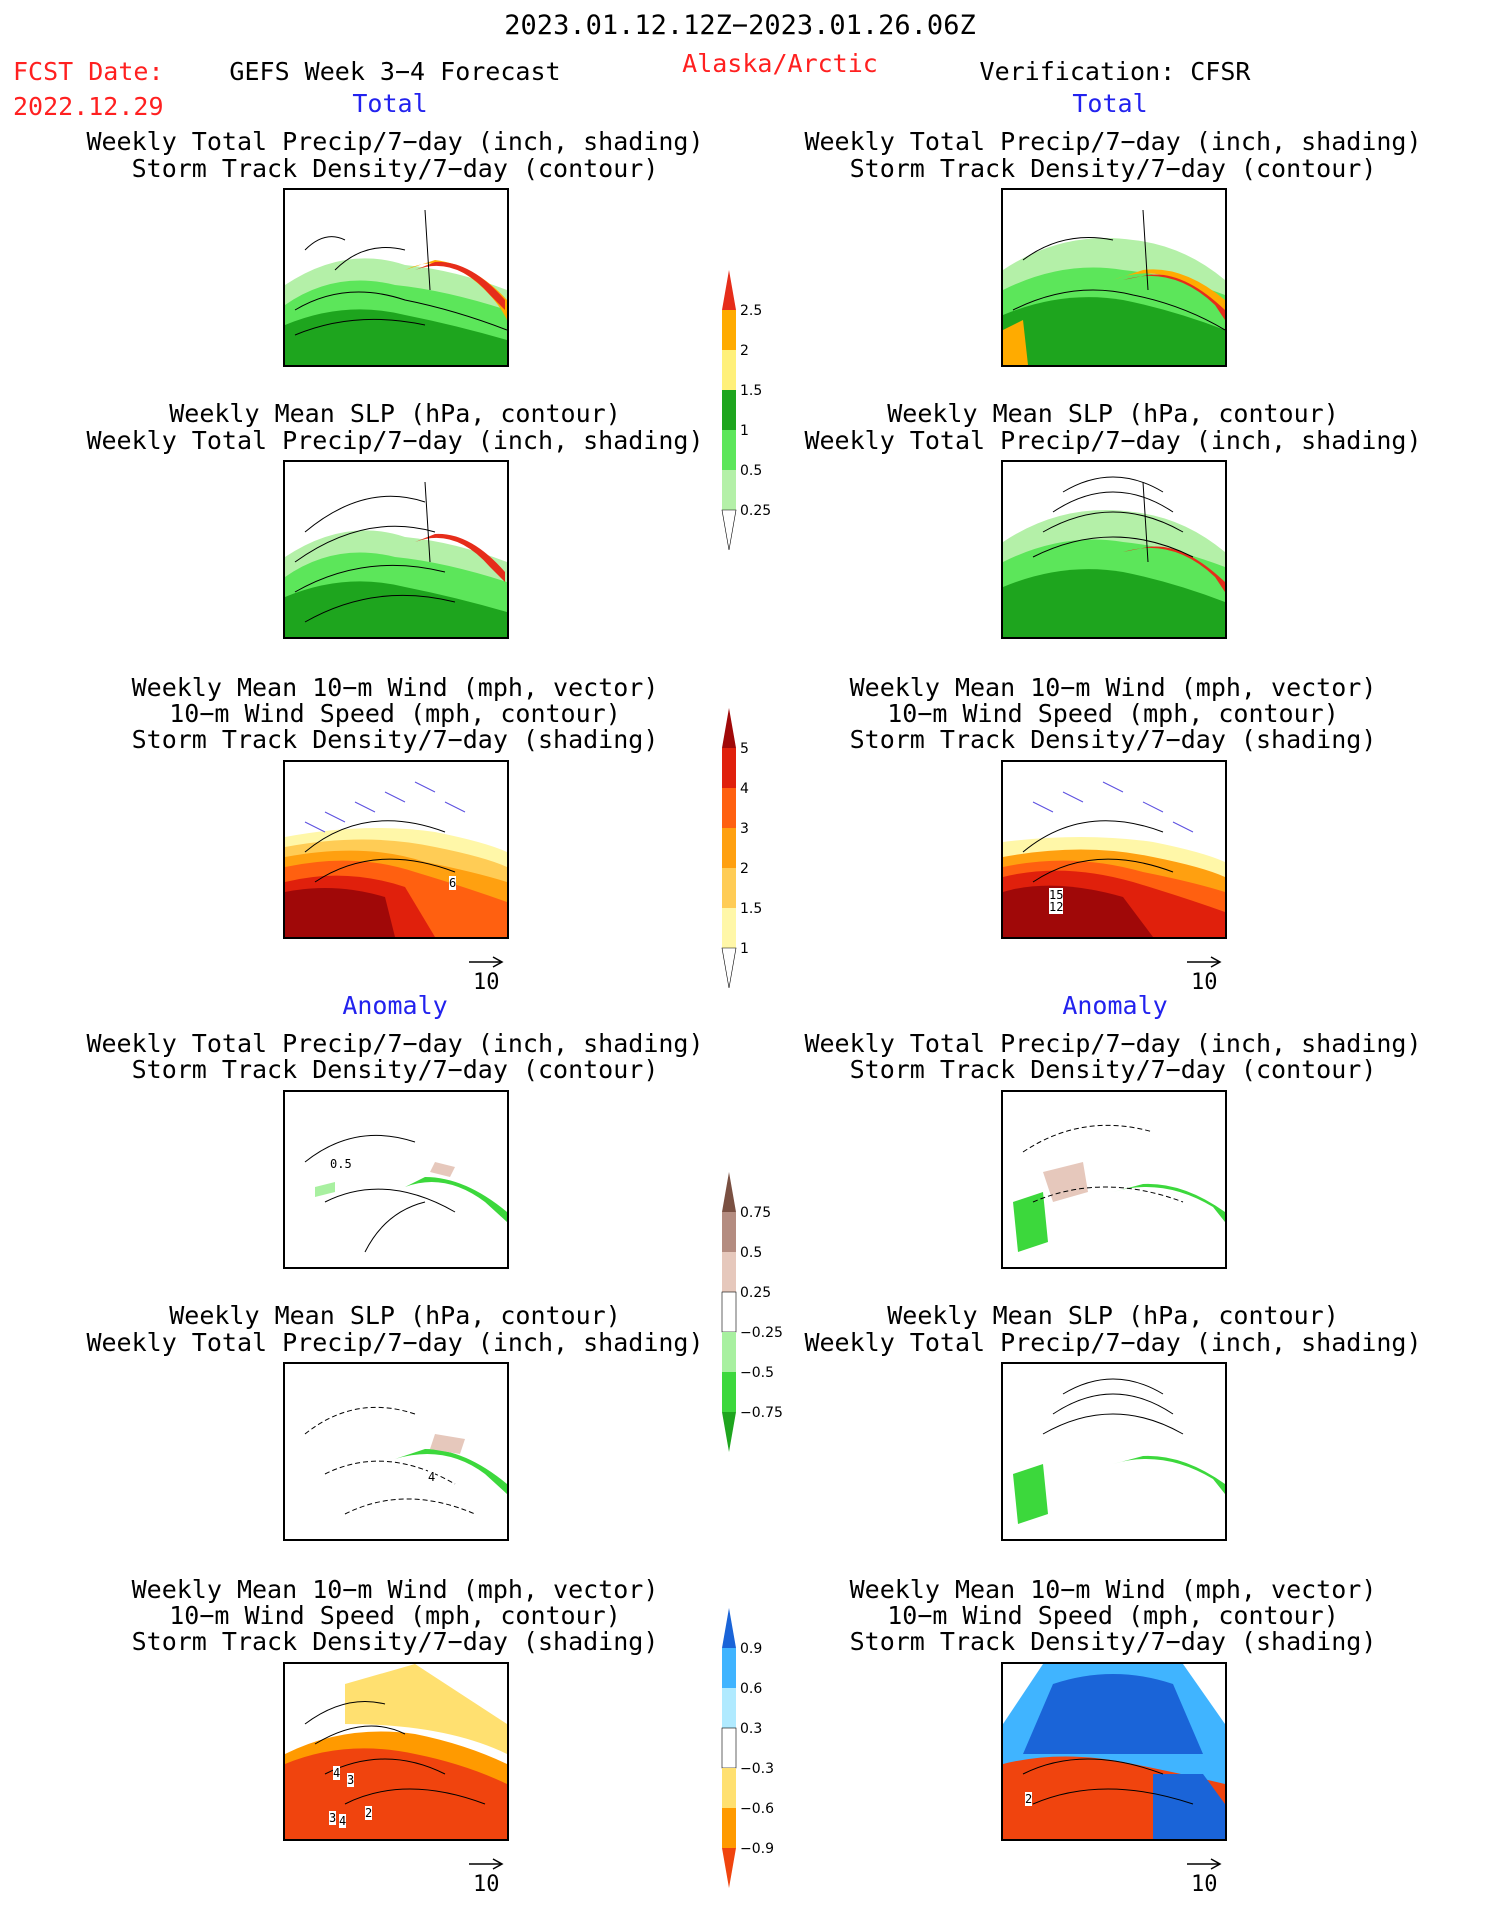  What do you see at coordinates (781, 850) in the screenshot?
I see `colorbar-total-storm: 5 4 3 2 1.5 1` at bounding box center [781, 850].